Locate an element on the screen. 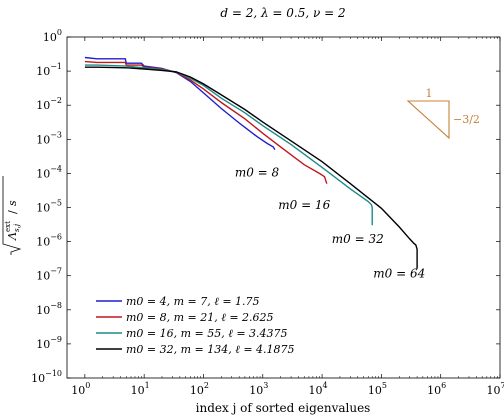 Image resolution: width=504 pixels, height=419 pixels. svg-text: ext is located at coordinates (8, 226).